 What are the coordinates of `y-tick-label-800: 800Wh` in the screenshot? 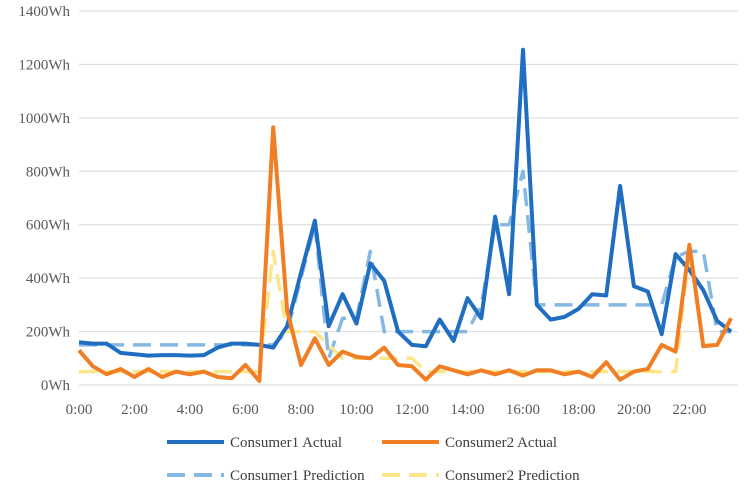 It's located at (48, 172).